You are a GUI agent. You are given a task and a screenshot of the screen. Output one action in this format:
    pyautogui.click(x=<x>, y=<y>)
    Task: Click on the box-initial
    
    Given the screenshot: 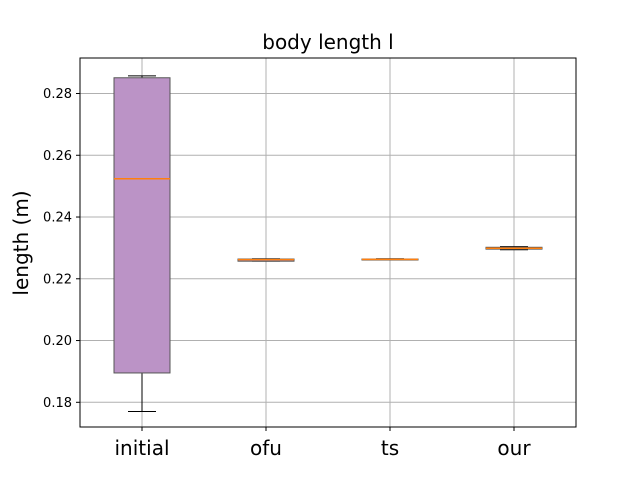 What is the action you would take?
    pyautogui.click(x=142, y=244)
    